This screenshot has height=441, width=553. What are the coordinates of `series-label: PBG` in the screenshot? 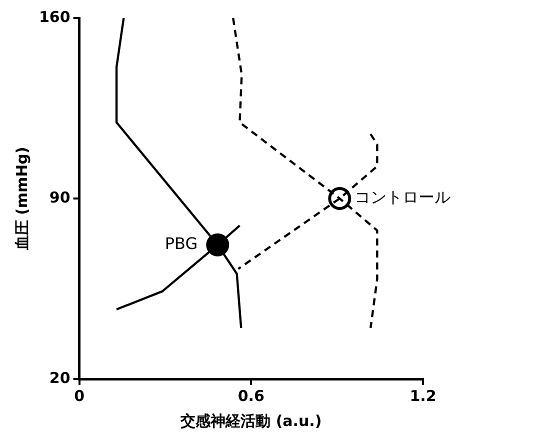 It's located at (181, 244).